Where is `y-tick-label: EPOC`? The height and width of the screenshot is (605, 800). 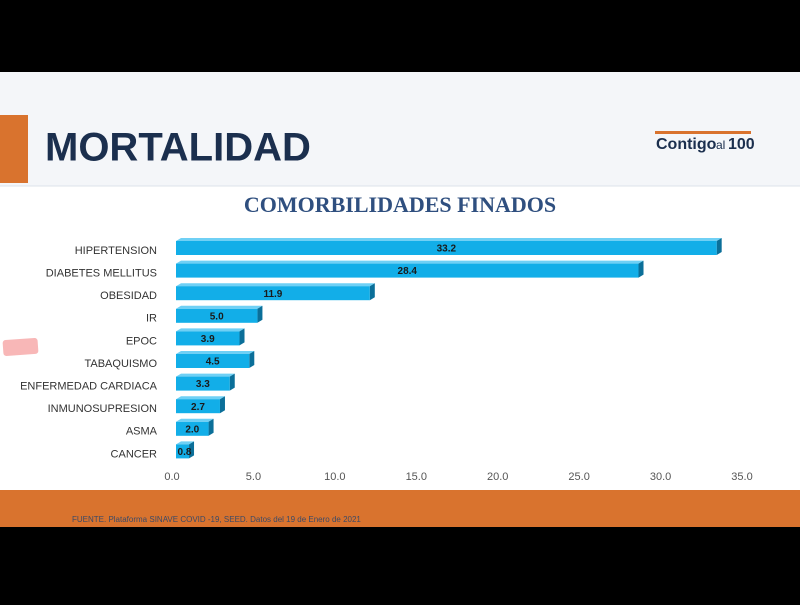 y-tick-label: EPOC is located at coordinates (141, 341).